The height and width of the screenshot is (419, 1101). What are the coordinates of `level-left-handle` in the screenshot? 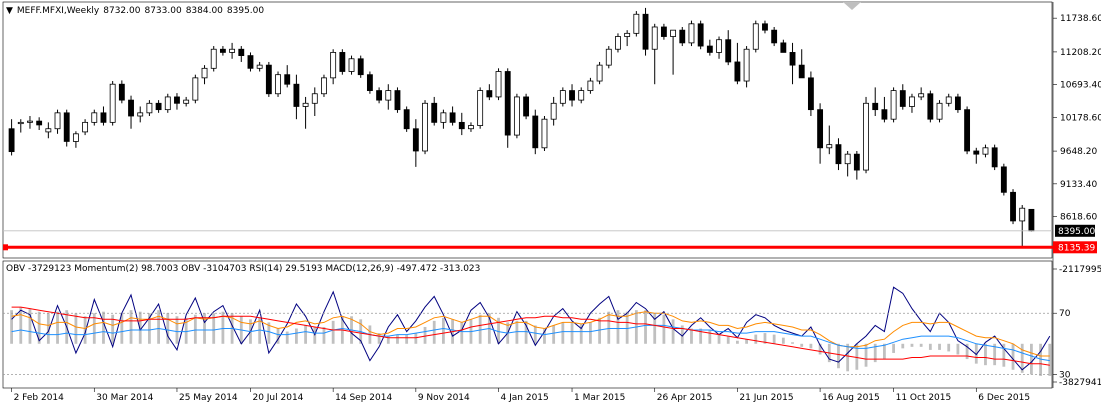 It's located at (5, 247).